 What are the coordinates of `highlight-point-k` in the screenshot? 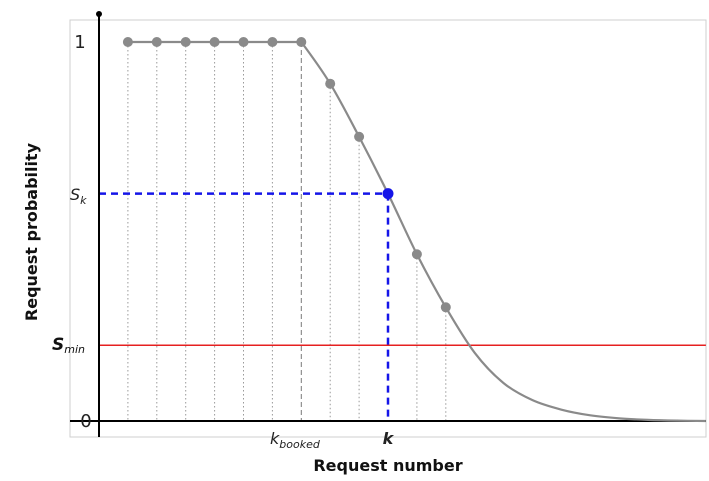 It's located at (388, 194).